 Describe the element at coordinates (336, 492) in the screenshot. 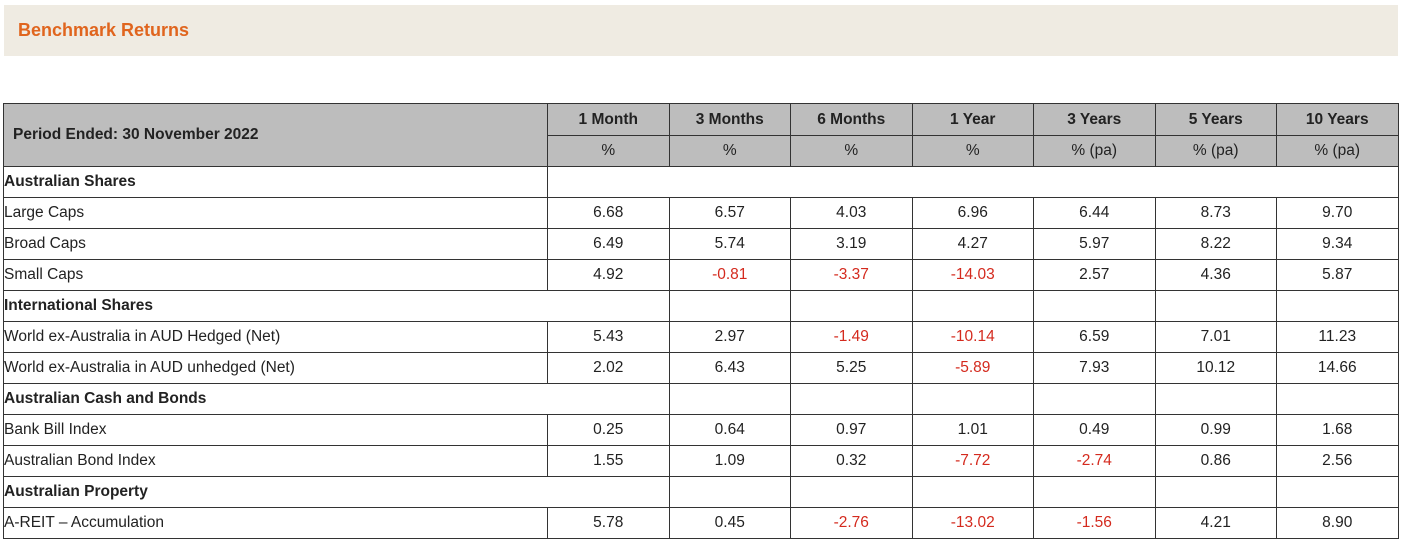

I see `section-title: Australian Property` at that location.